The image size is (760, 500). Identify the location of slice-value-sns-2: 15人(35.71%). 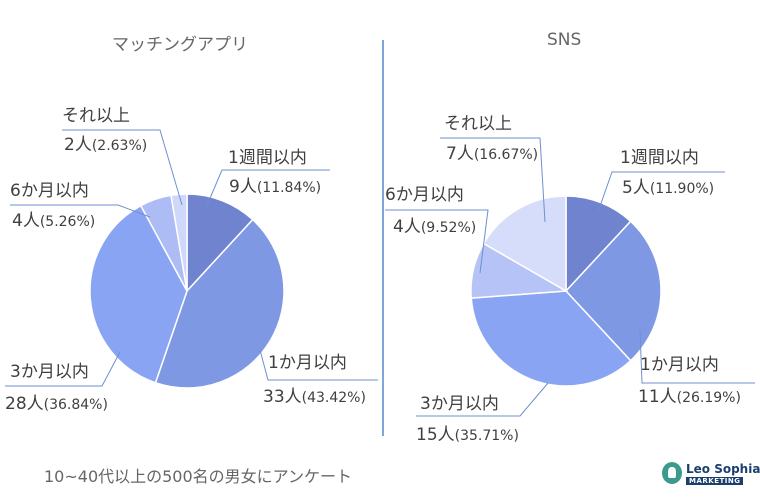
(467, 435).